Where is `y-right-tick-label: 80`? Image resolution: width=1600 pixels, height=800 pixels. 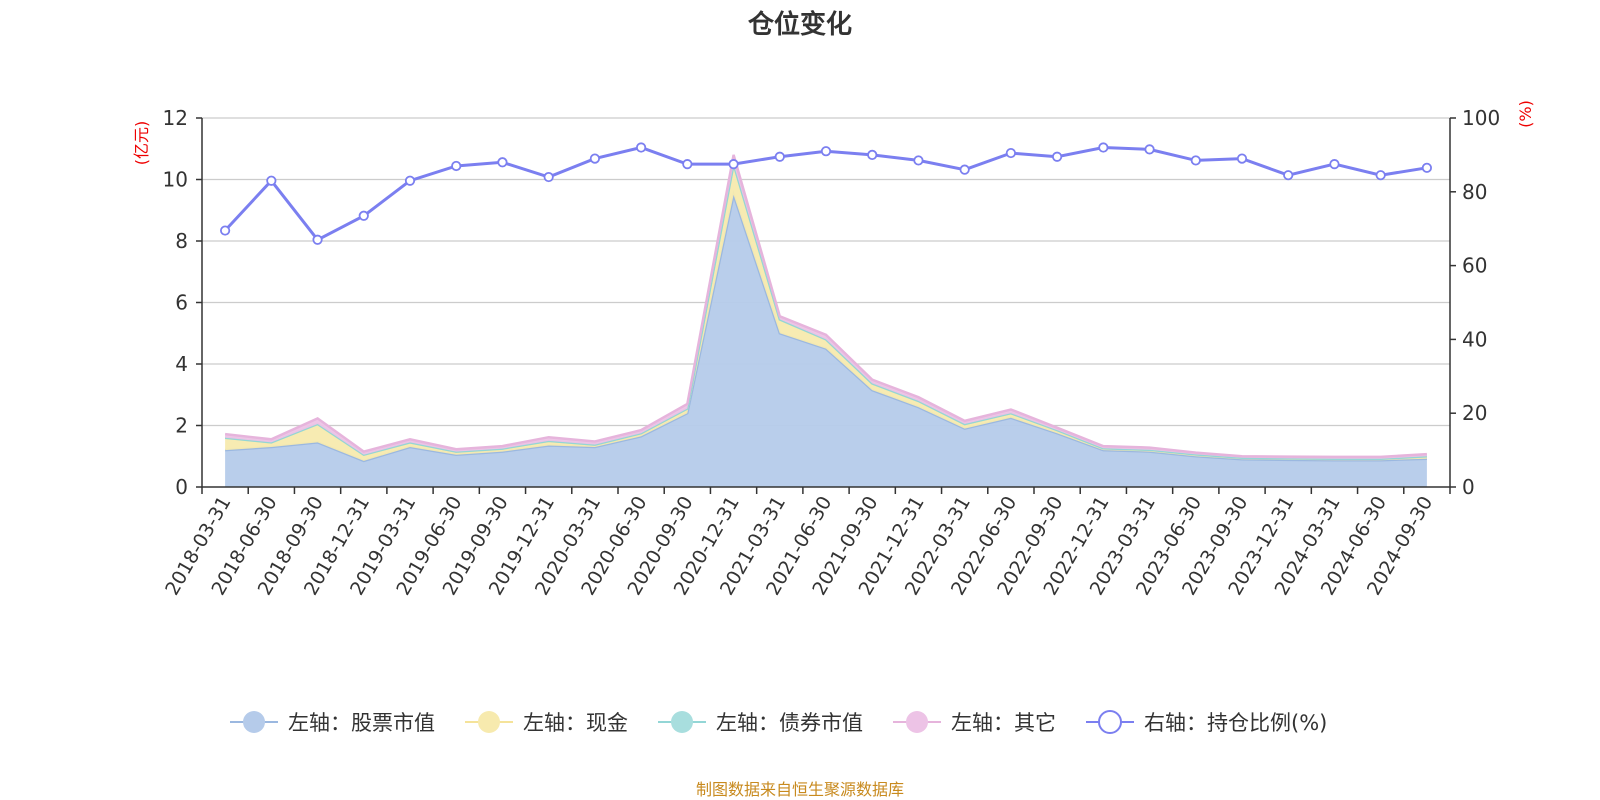
y-right-tick-label: 80 is located at coordinates (1474, 192).